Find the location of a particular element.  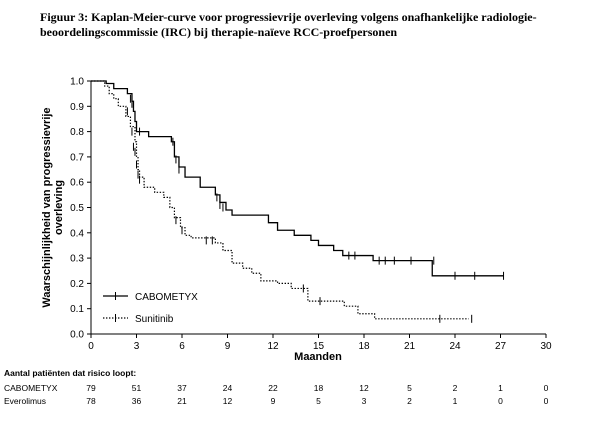

risk-row-label: CABOMETYX is located at coordinates (31, 388).